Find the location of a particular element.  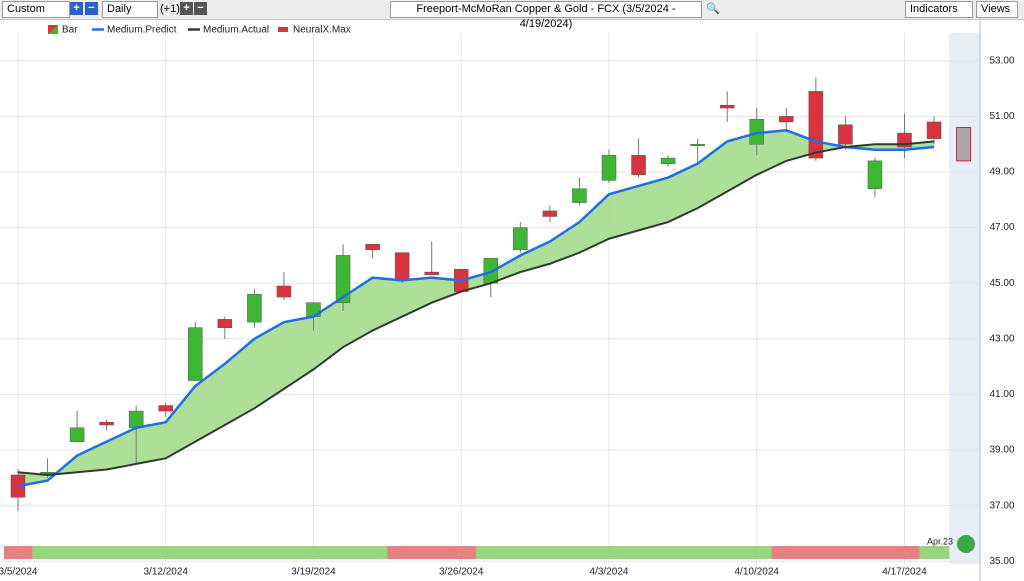

forecast-icon is located at coordinates (966, 544).